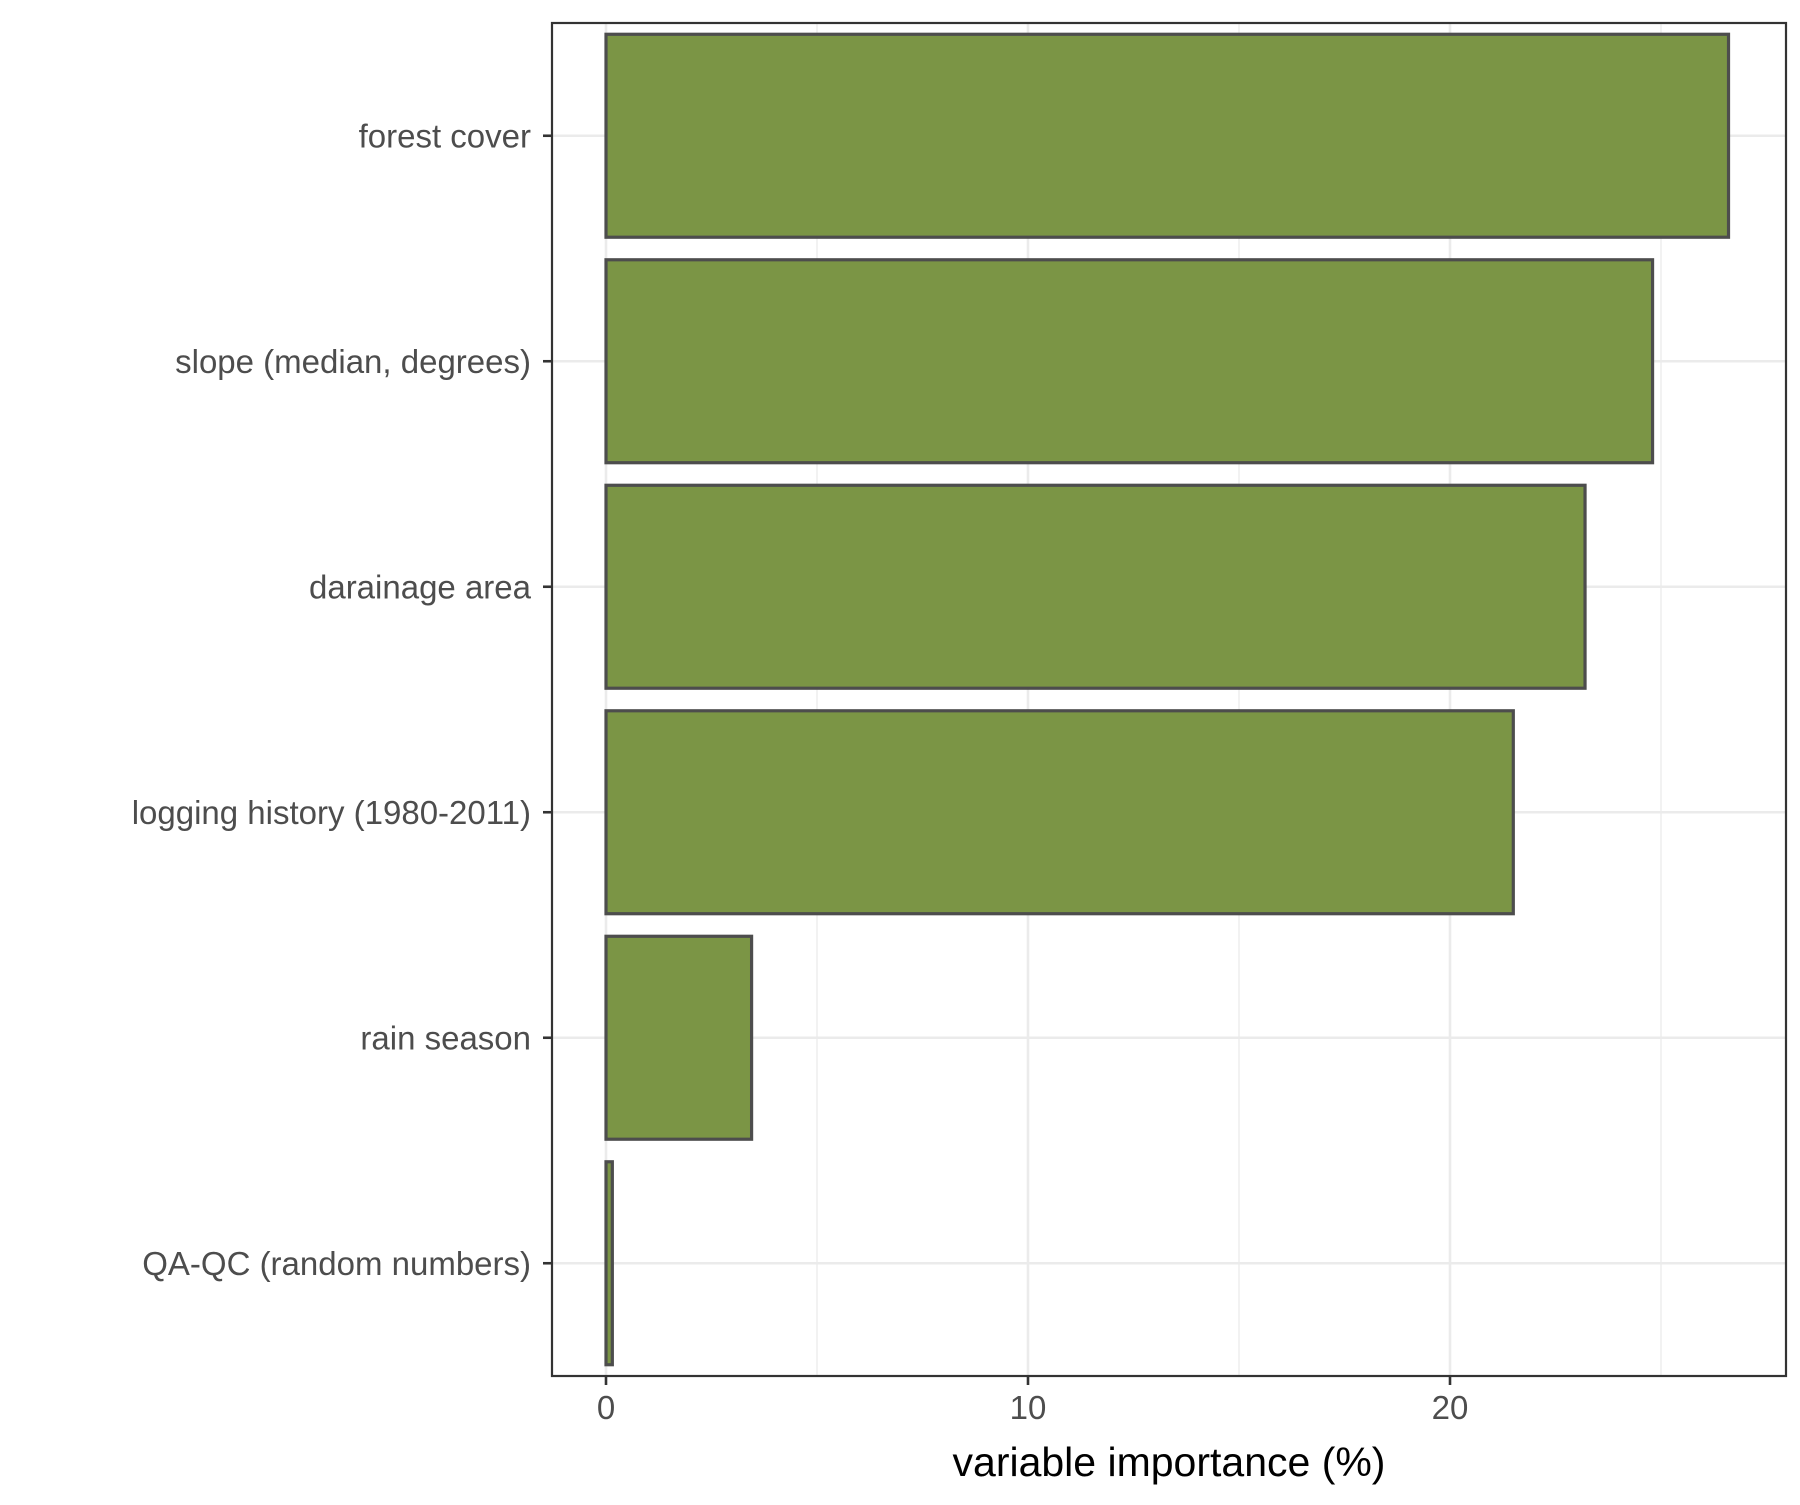  I want to click on x-axis-title: variable importance (%), so click(1169, 1462).